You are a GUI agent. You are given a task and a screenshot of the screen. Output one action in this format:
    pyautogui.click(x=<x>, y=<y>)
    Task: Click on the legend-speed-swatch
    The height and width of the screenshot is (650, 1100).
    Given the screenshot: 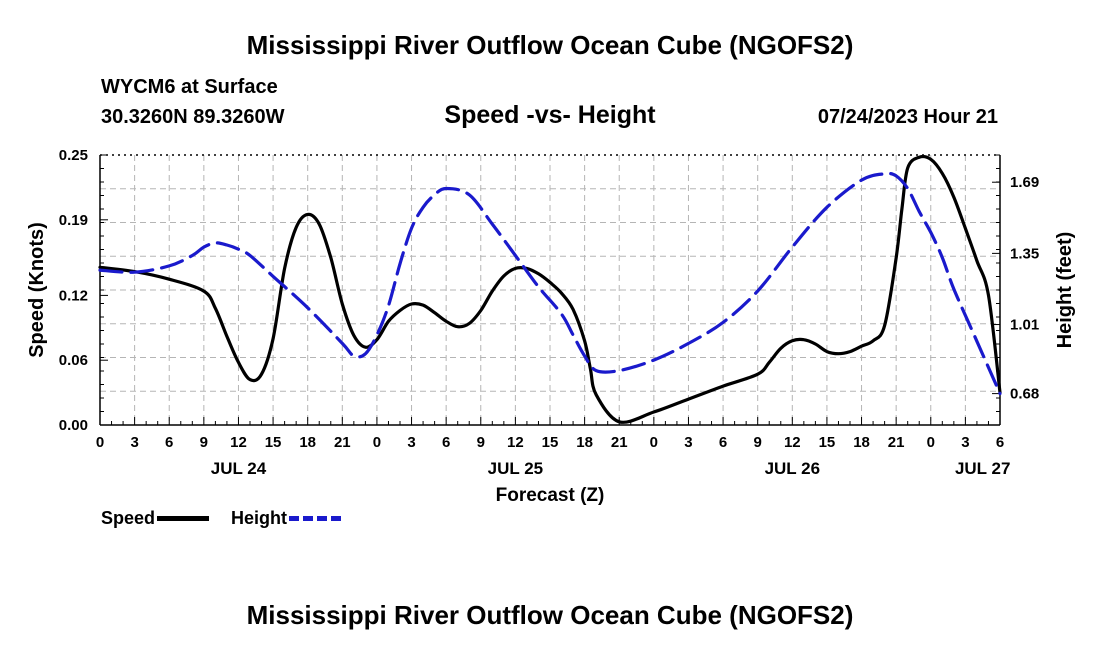 What is the action you would take?
    pyautogui.click(x=183, y=518)
    